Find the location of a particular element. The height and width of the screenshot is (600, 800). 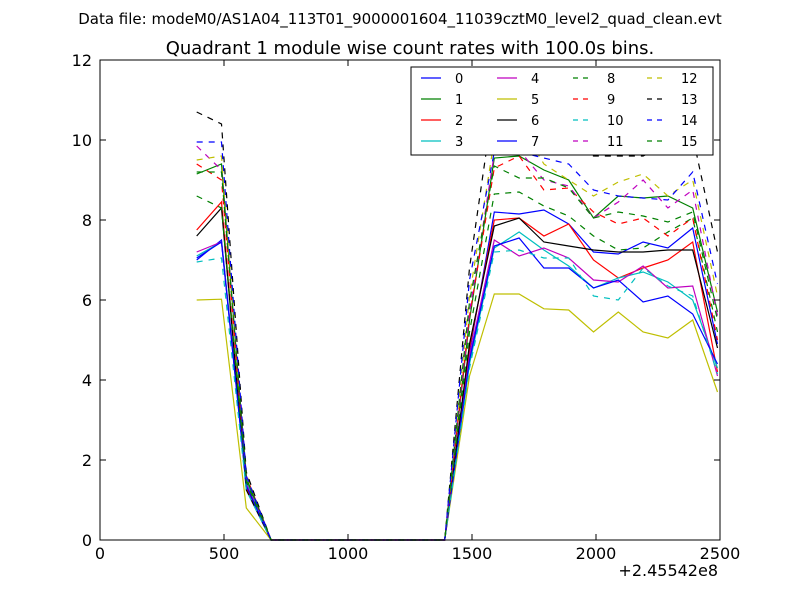

y-tick-label-4: 4 is located at coordinates (87, 380).